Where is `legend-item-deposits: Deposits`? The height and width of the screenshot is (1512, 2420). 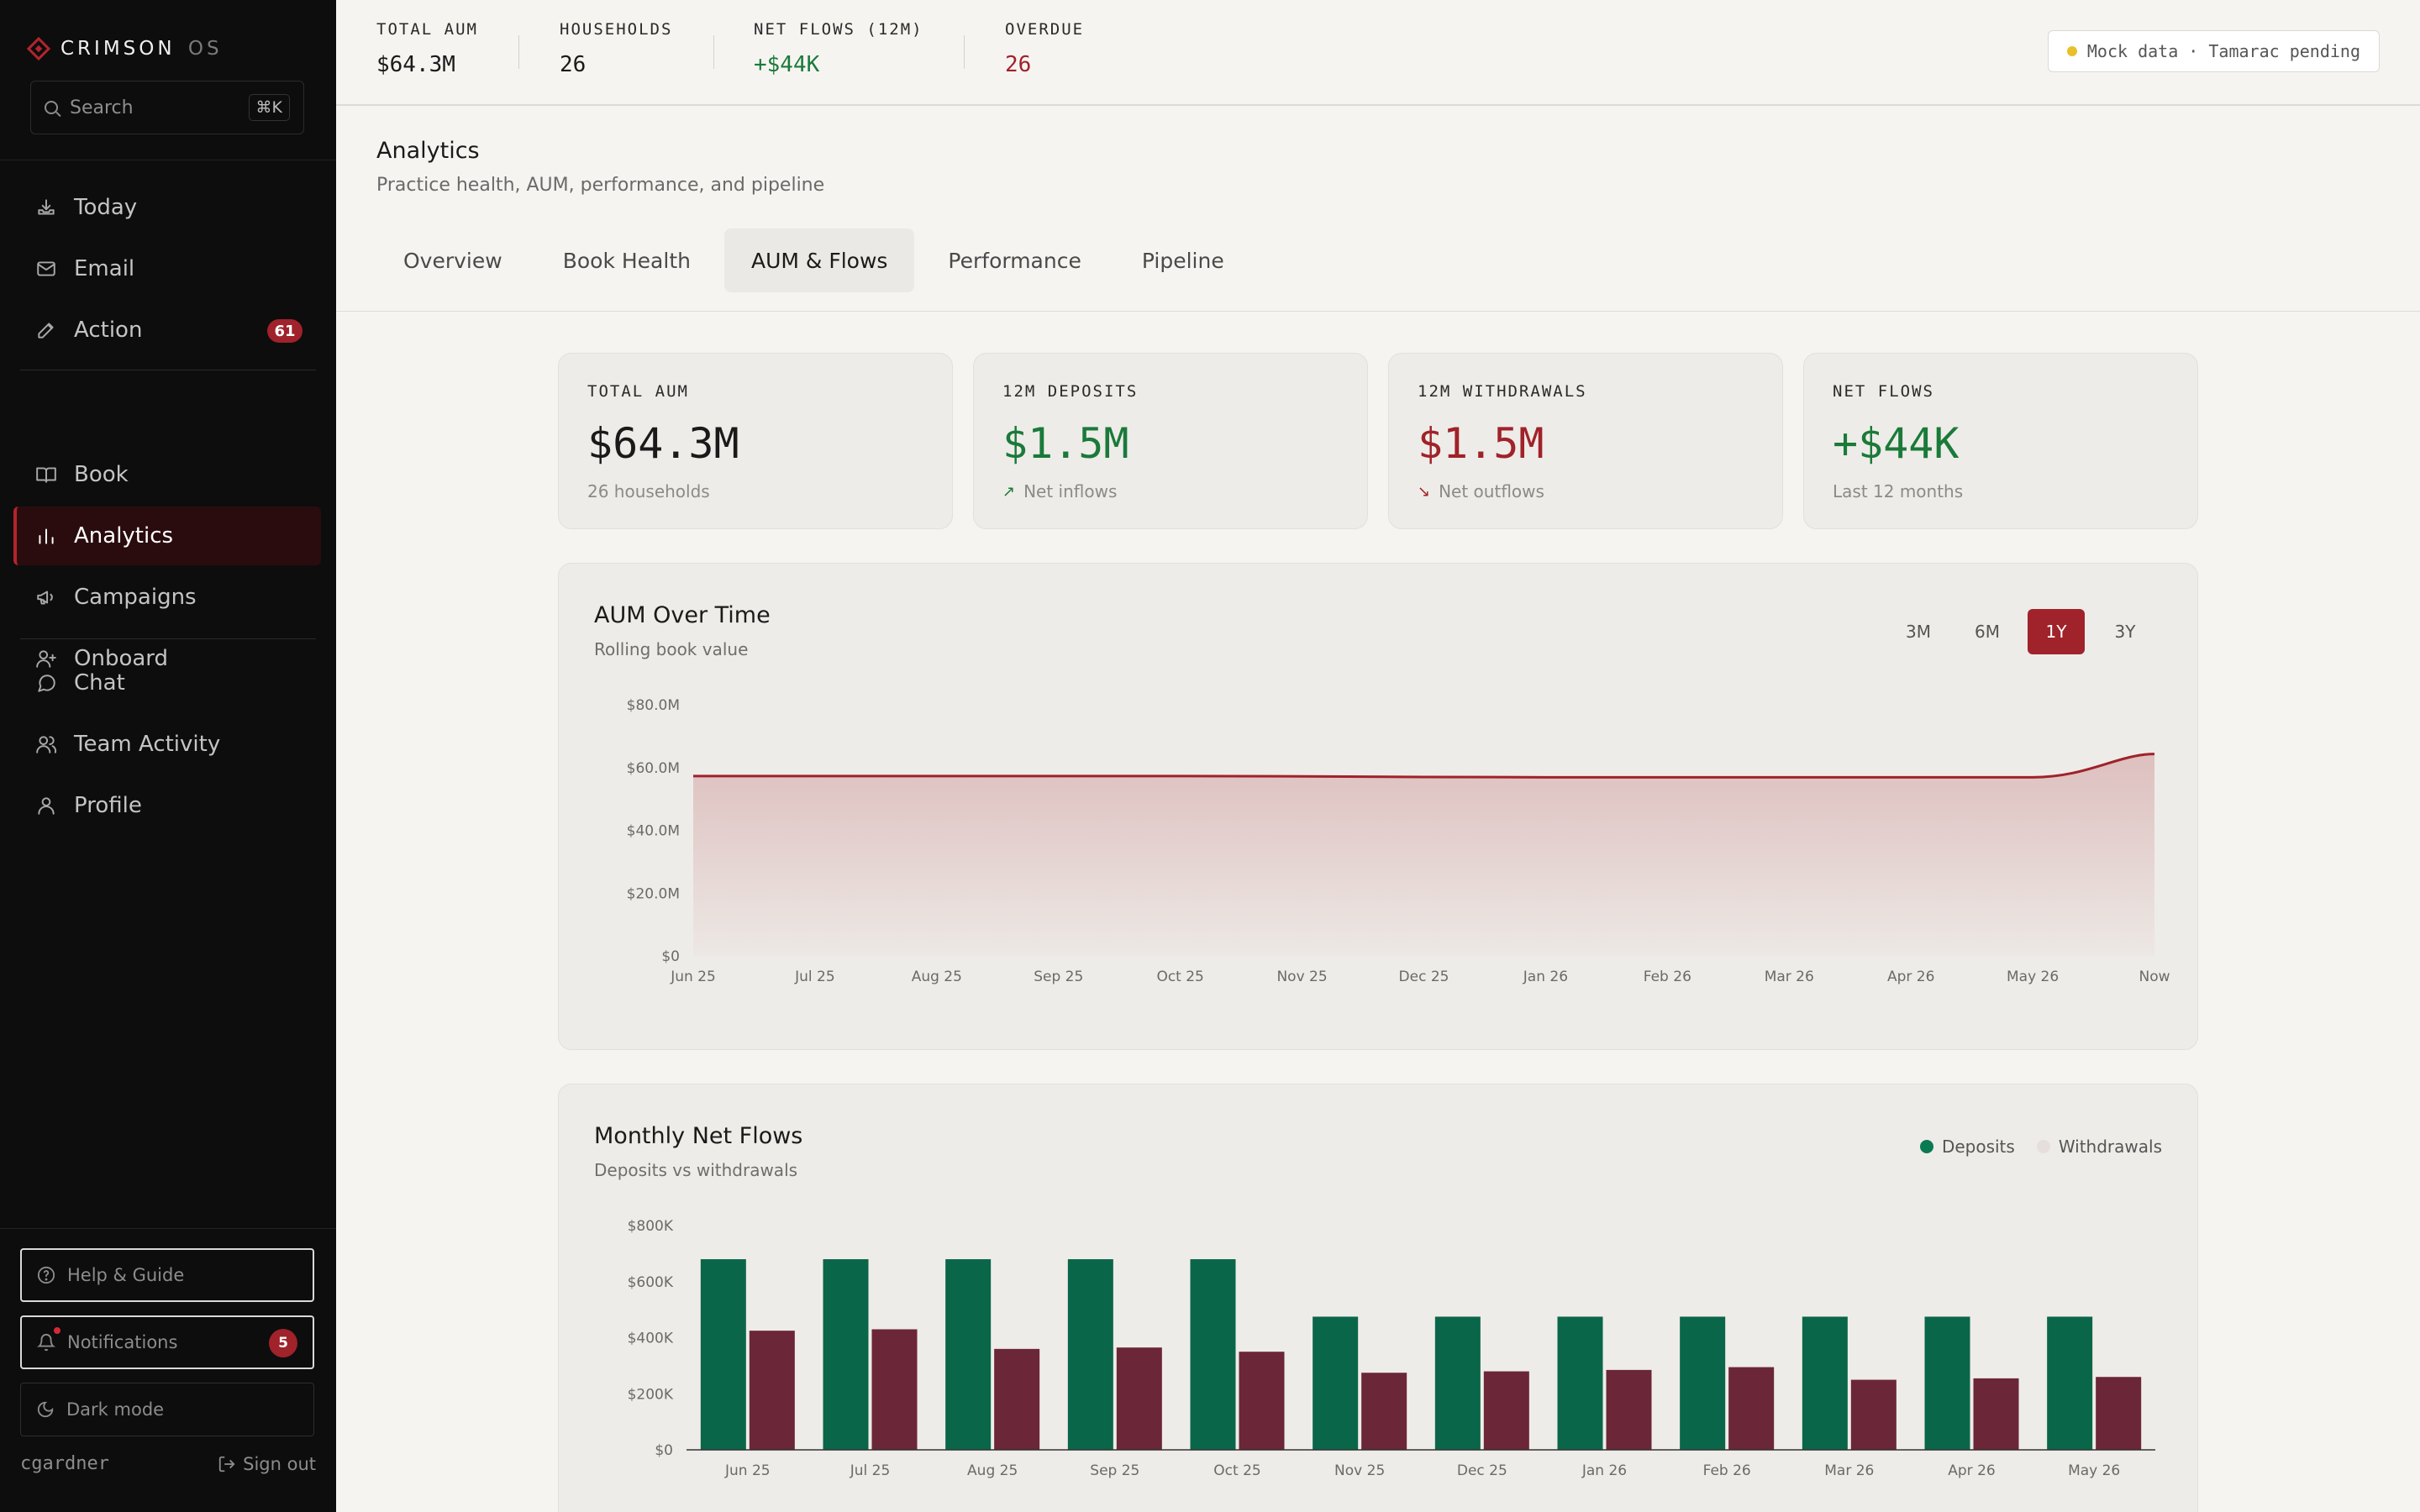
legend-item-deposits: Deposits is located at coordinates (1967, 1147).